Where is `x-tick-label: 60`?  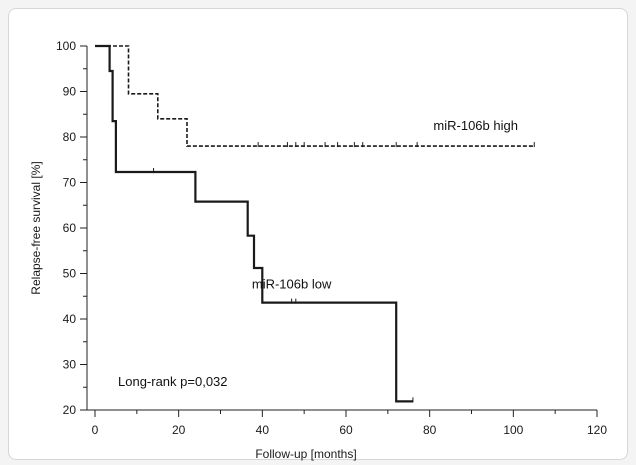
x-tick-label: 60 is located at coordinates (346, 430).